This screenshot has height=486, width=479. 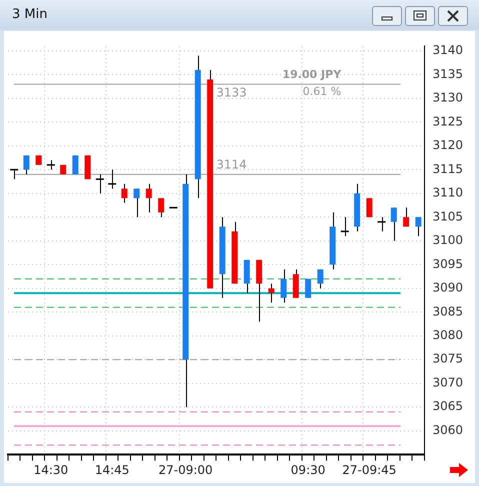 I want to click on y-tick-label: 3135, so click(x=448, y=73).